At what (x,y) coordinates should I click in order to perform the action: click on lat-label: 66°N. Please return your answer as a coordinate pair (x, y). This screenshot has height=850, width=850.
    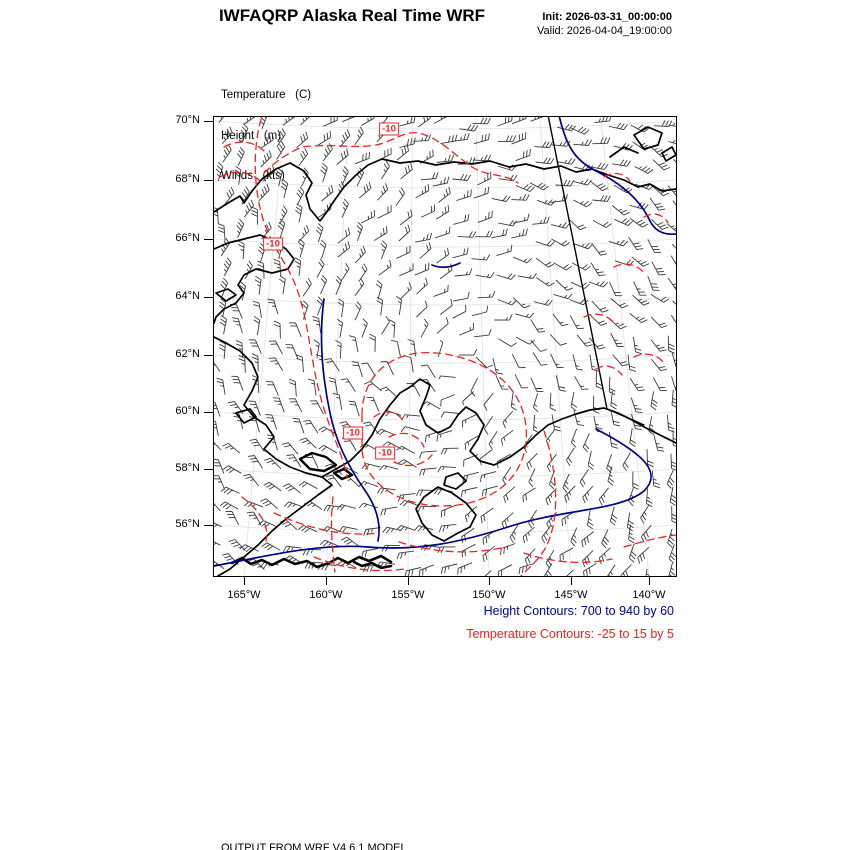
    Looking at the image, I should click on (187, 238).